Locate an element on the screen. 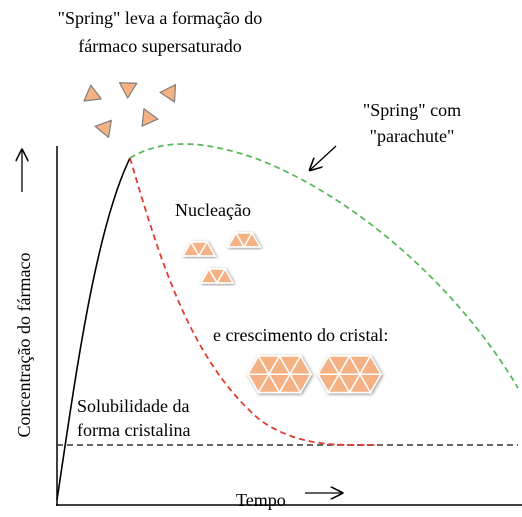 This screenshot has width=522, height=517. x-axis-label: Tempo is located at coordinates (261, 500).